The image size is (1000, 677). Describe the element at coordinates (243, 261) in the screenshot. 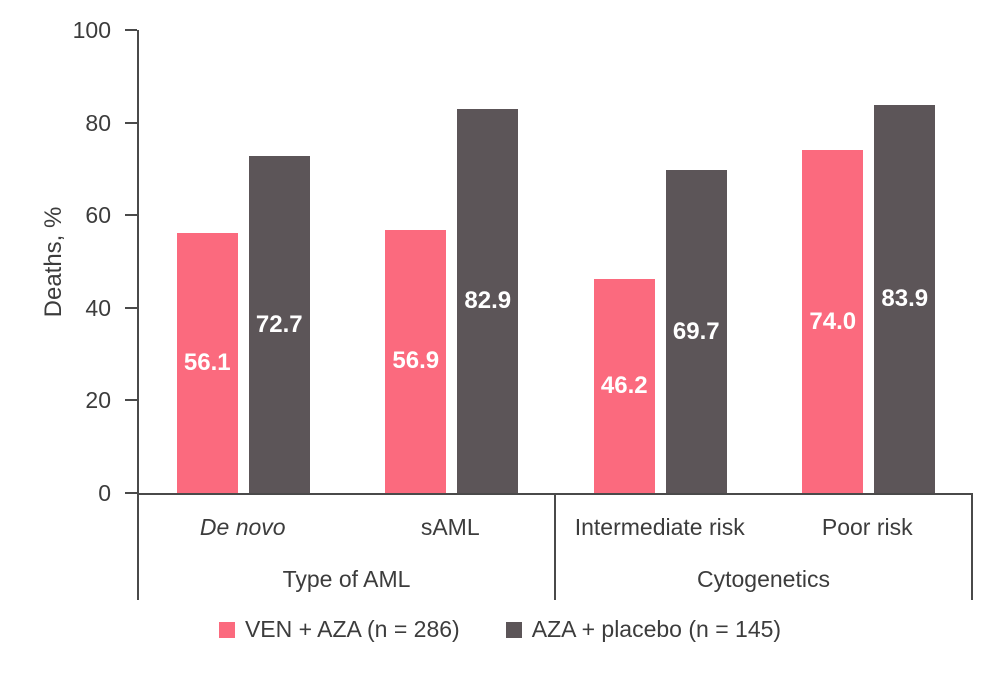

I see `bar-group: 56.1 72.7` at that location.